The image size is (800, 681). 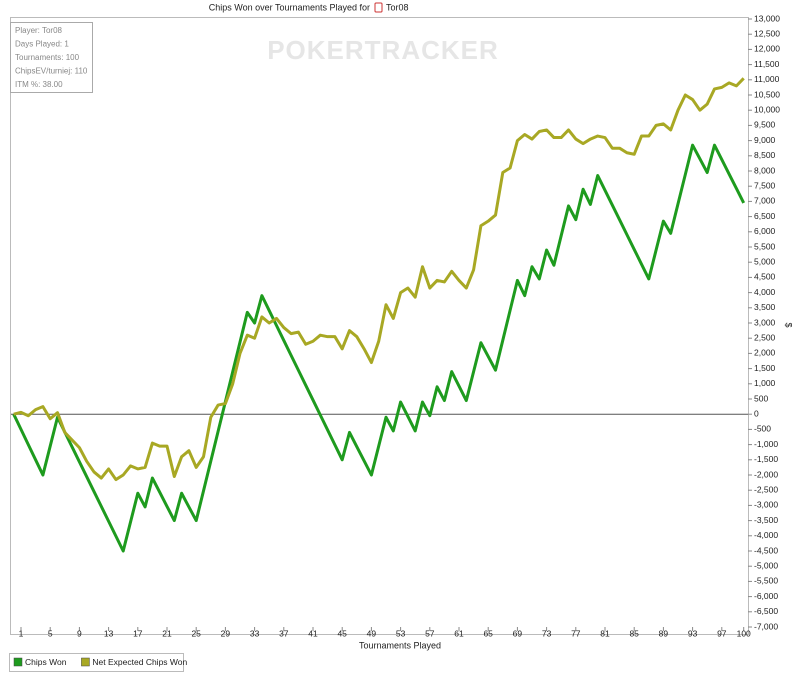 What do you see at coordinates (400, 645) in the screenshot?
I see `x-axis-label: Tournaments Played` at bounding box center [400, 645].